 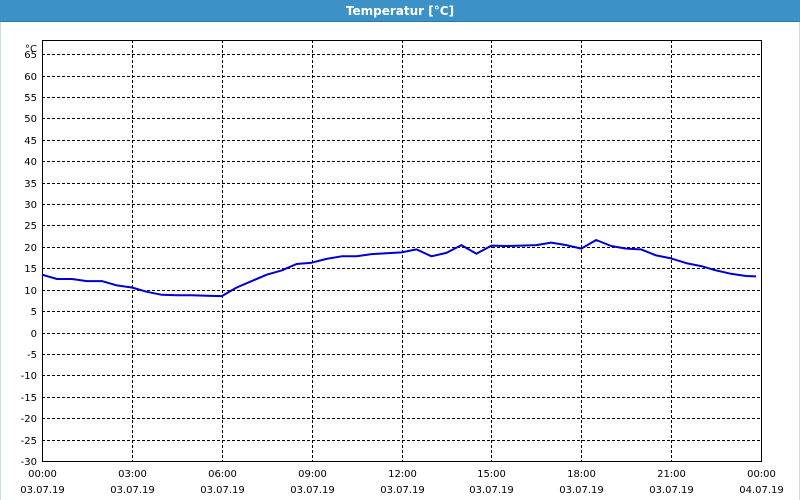 What do you see at coordinates (400, 11) in the screenshot?
I see `window-title: Temperatur [°C]` at bounding box center [400, 11].